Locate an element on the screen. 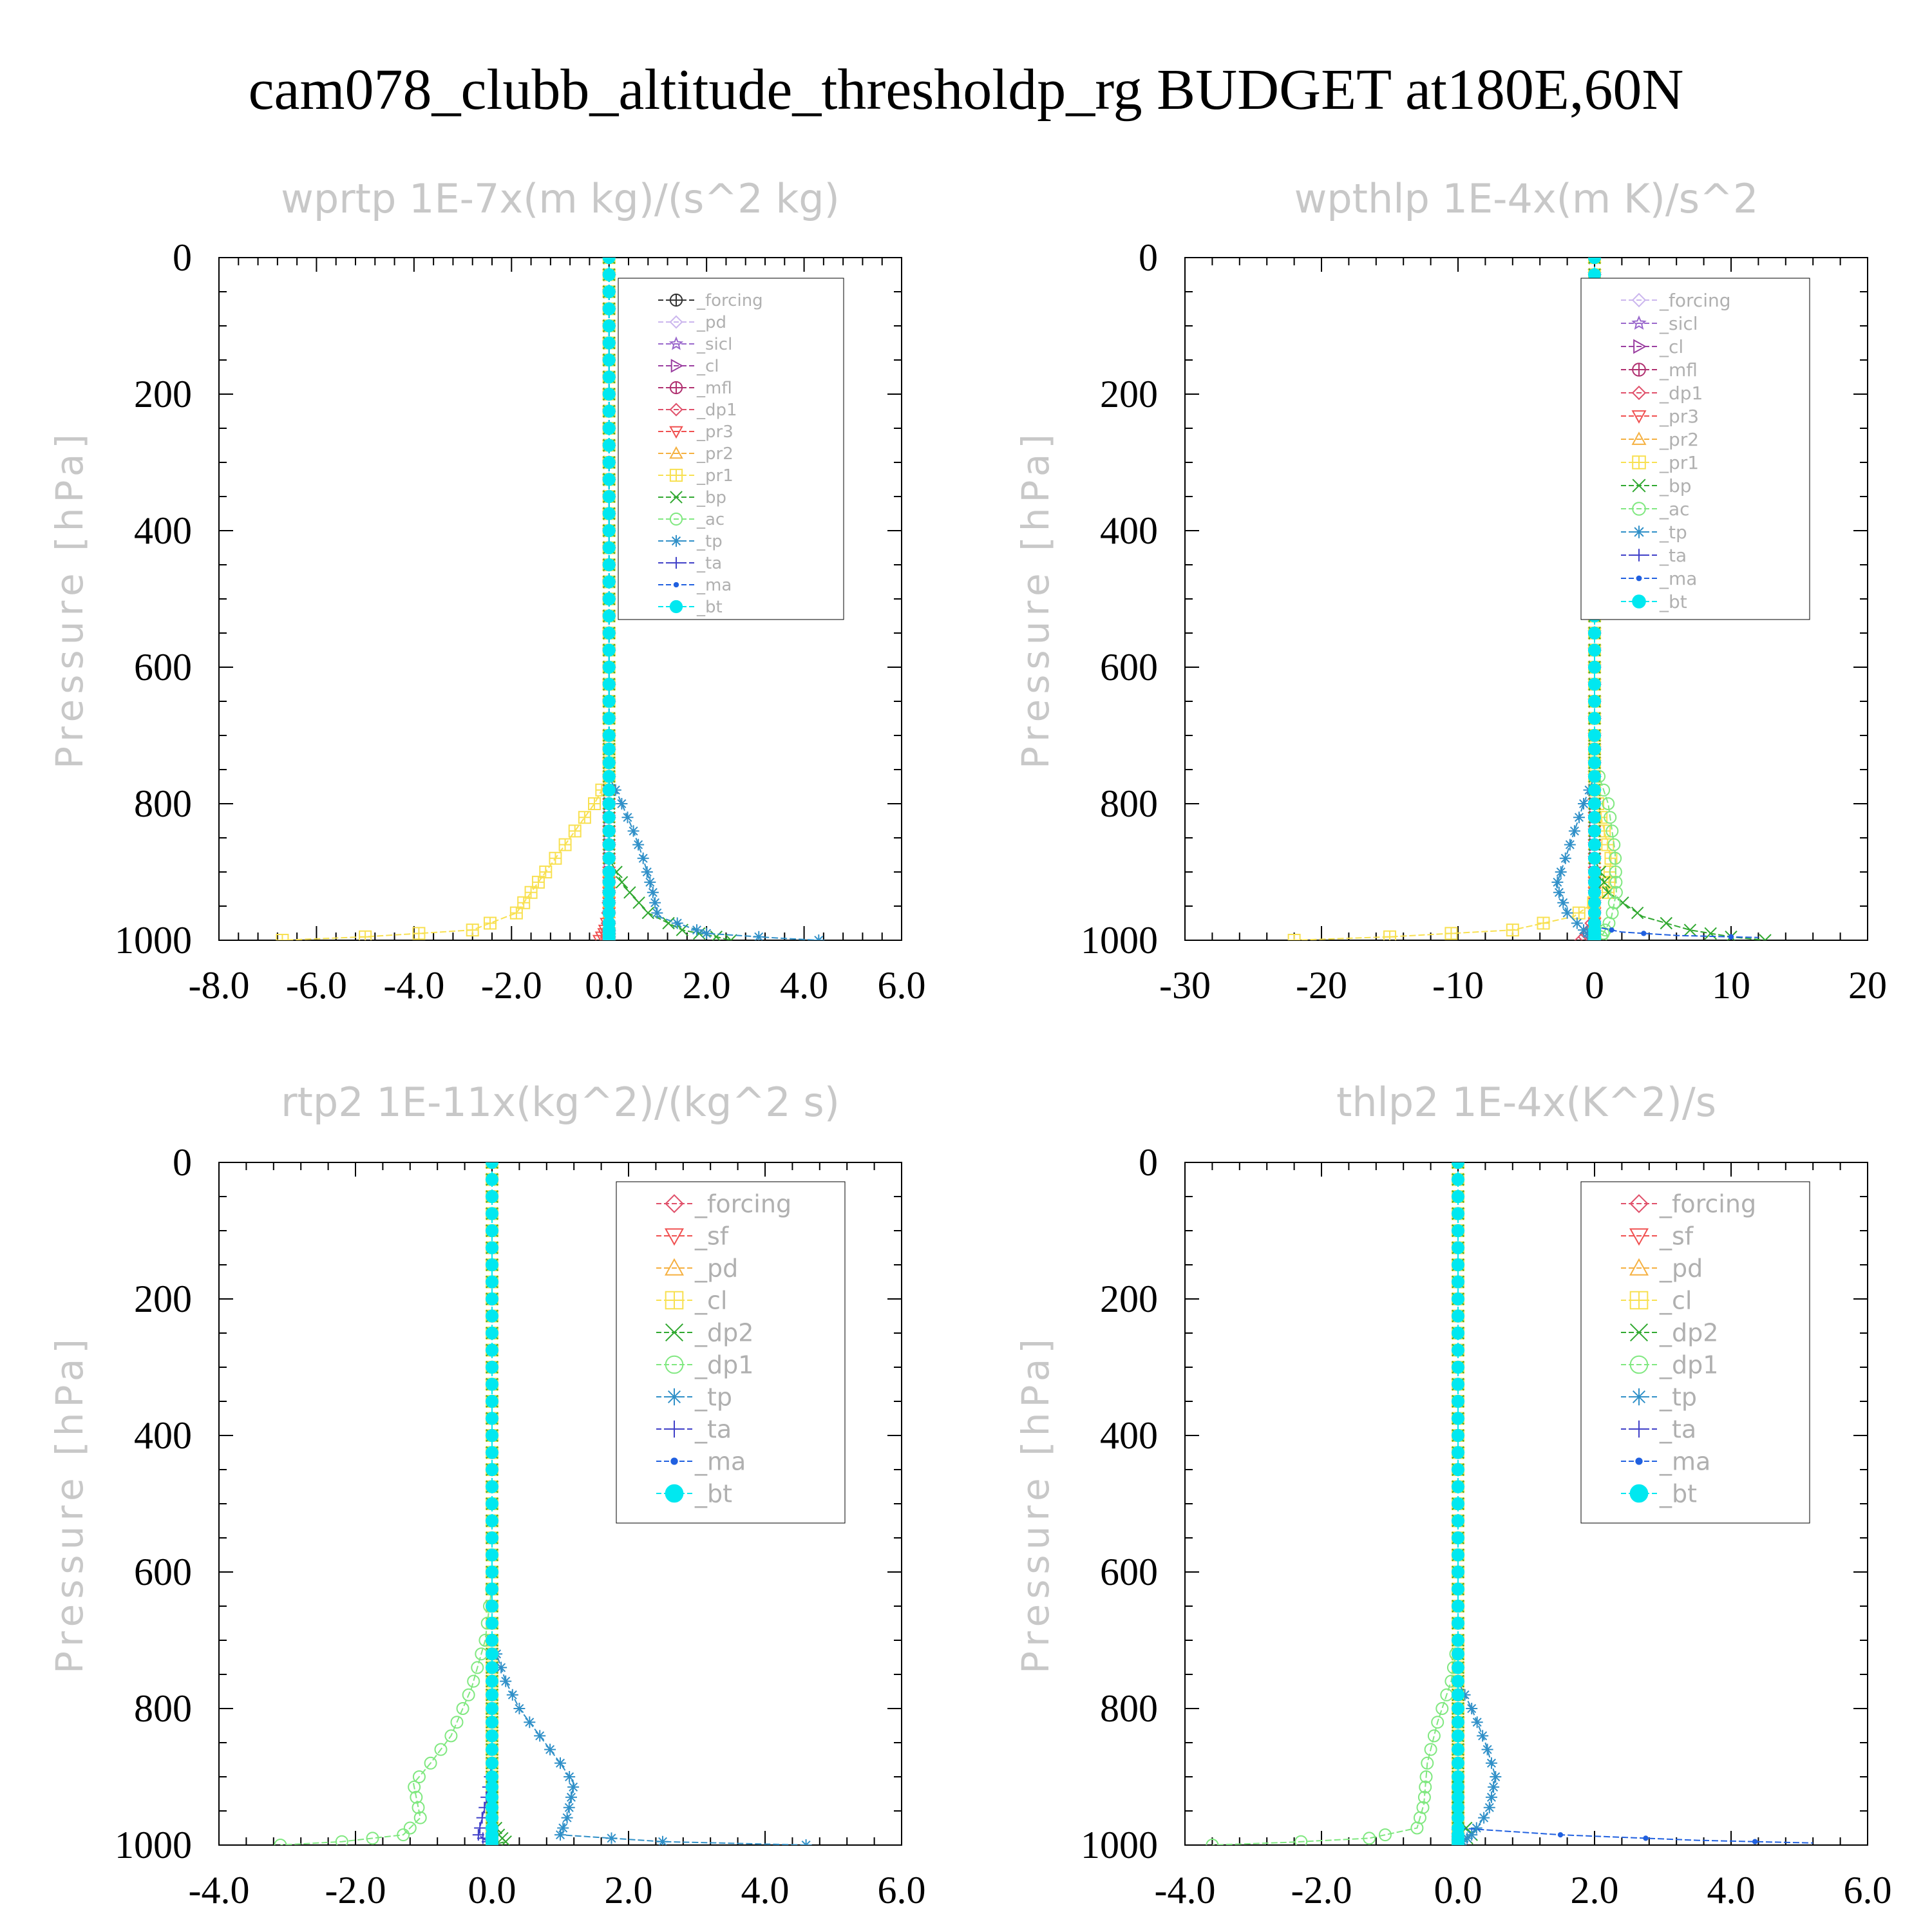 The height and width of the screenshot is (1932, 1932). x-tick-label: 4.0 is located at coordinates (804, 985).